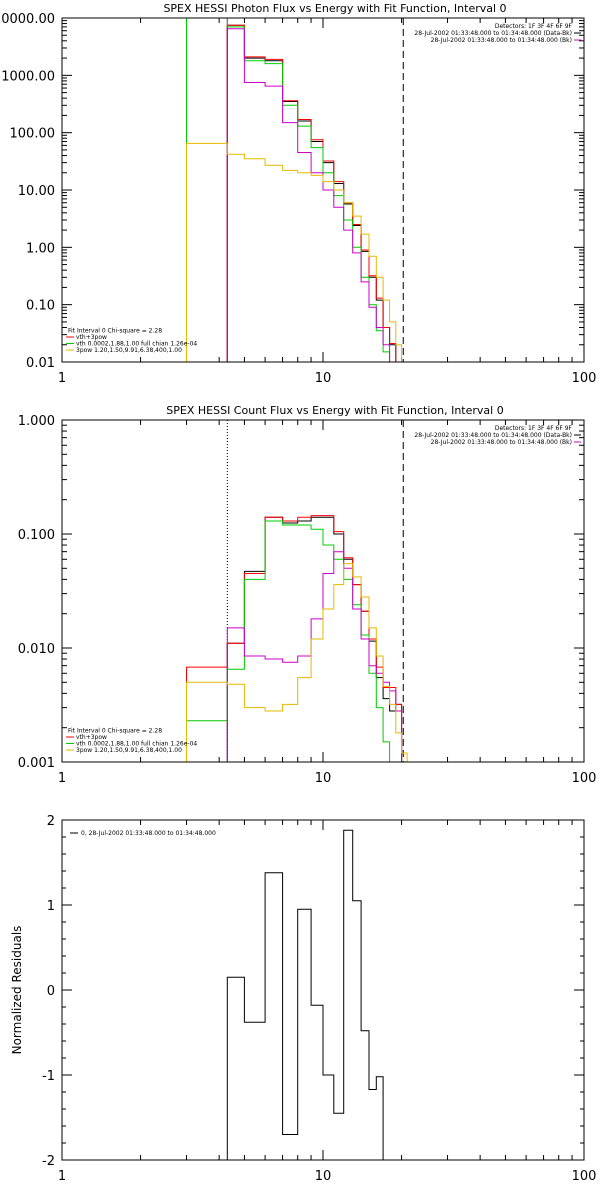  I want to click on y-tick-label: 10000.00, so click(27, 19).